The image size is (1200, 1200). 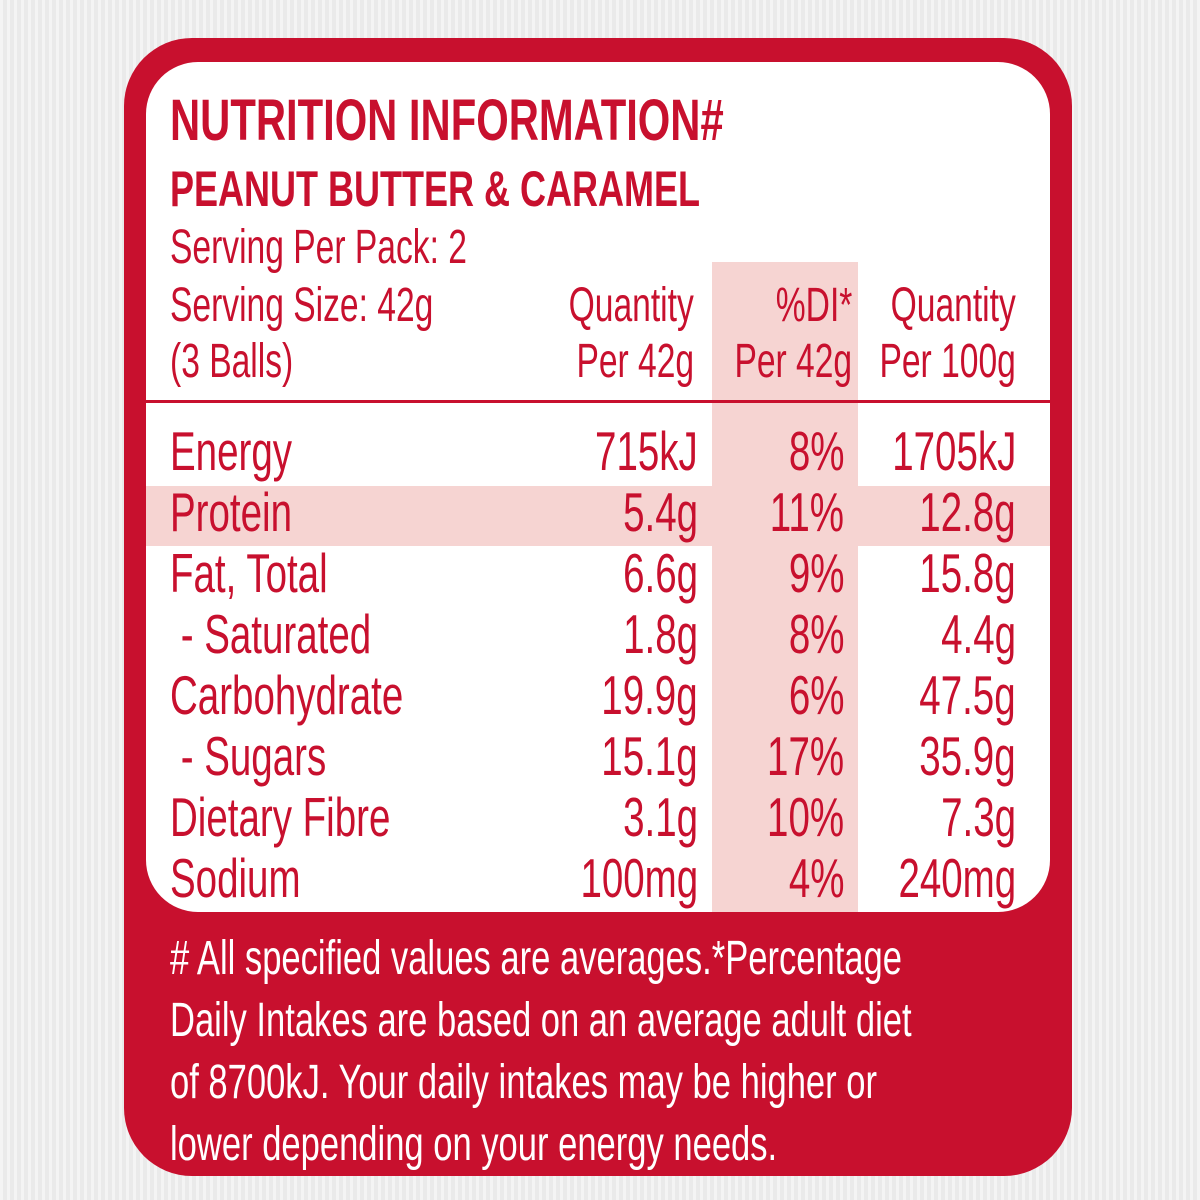 I want to click on header-di-line2: Per 42g, so click(x=793, y=361).